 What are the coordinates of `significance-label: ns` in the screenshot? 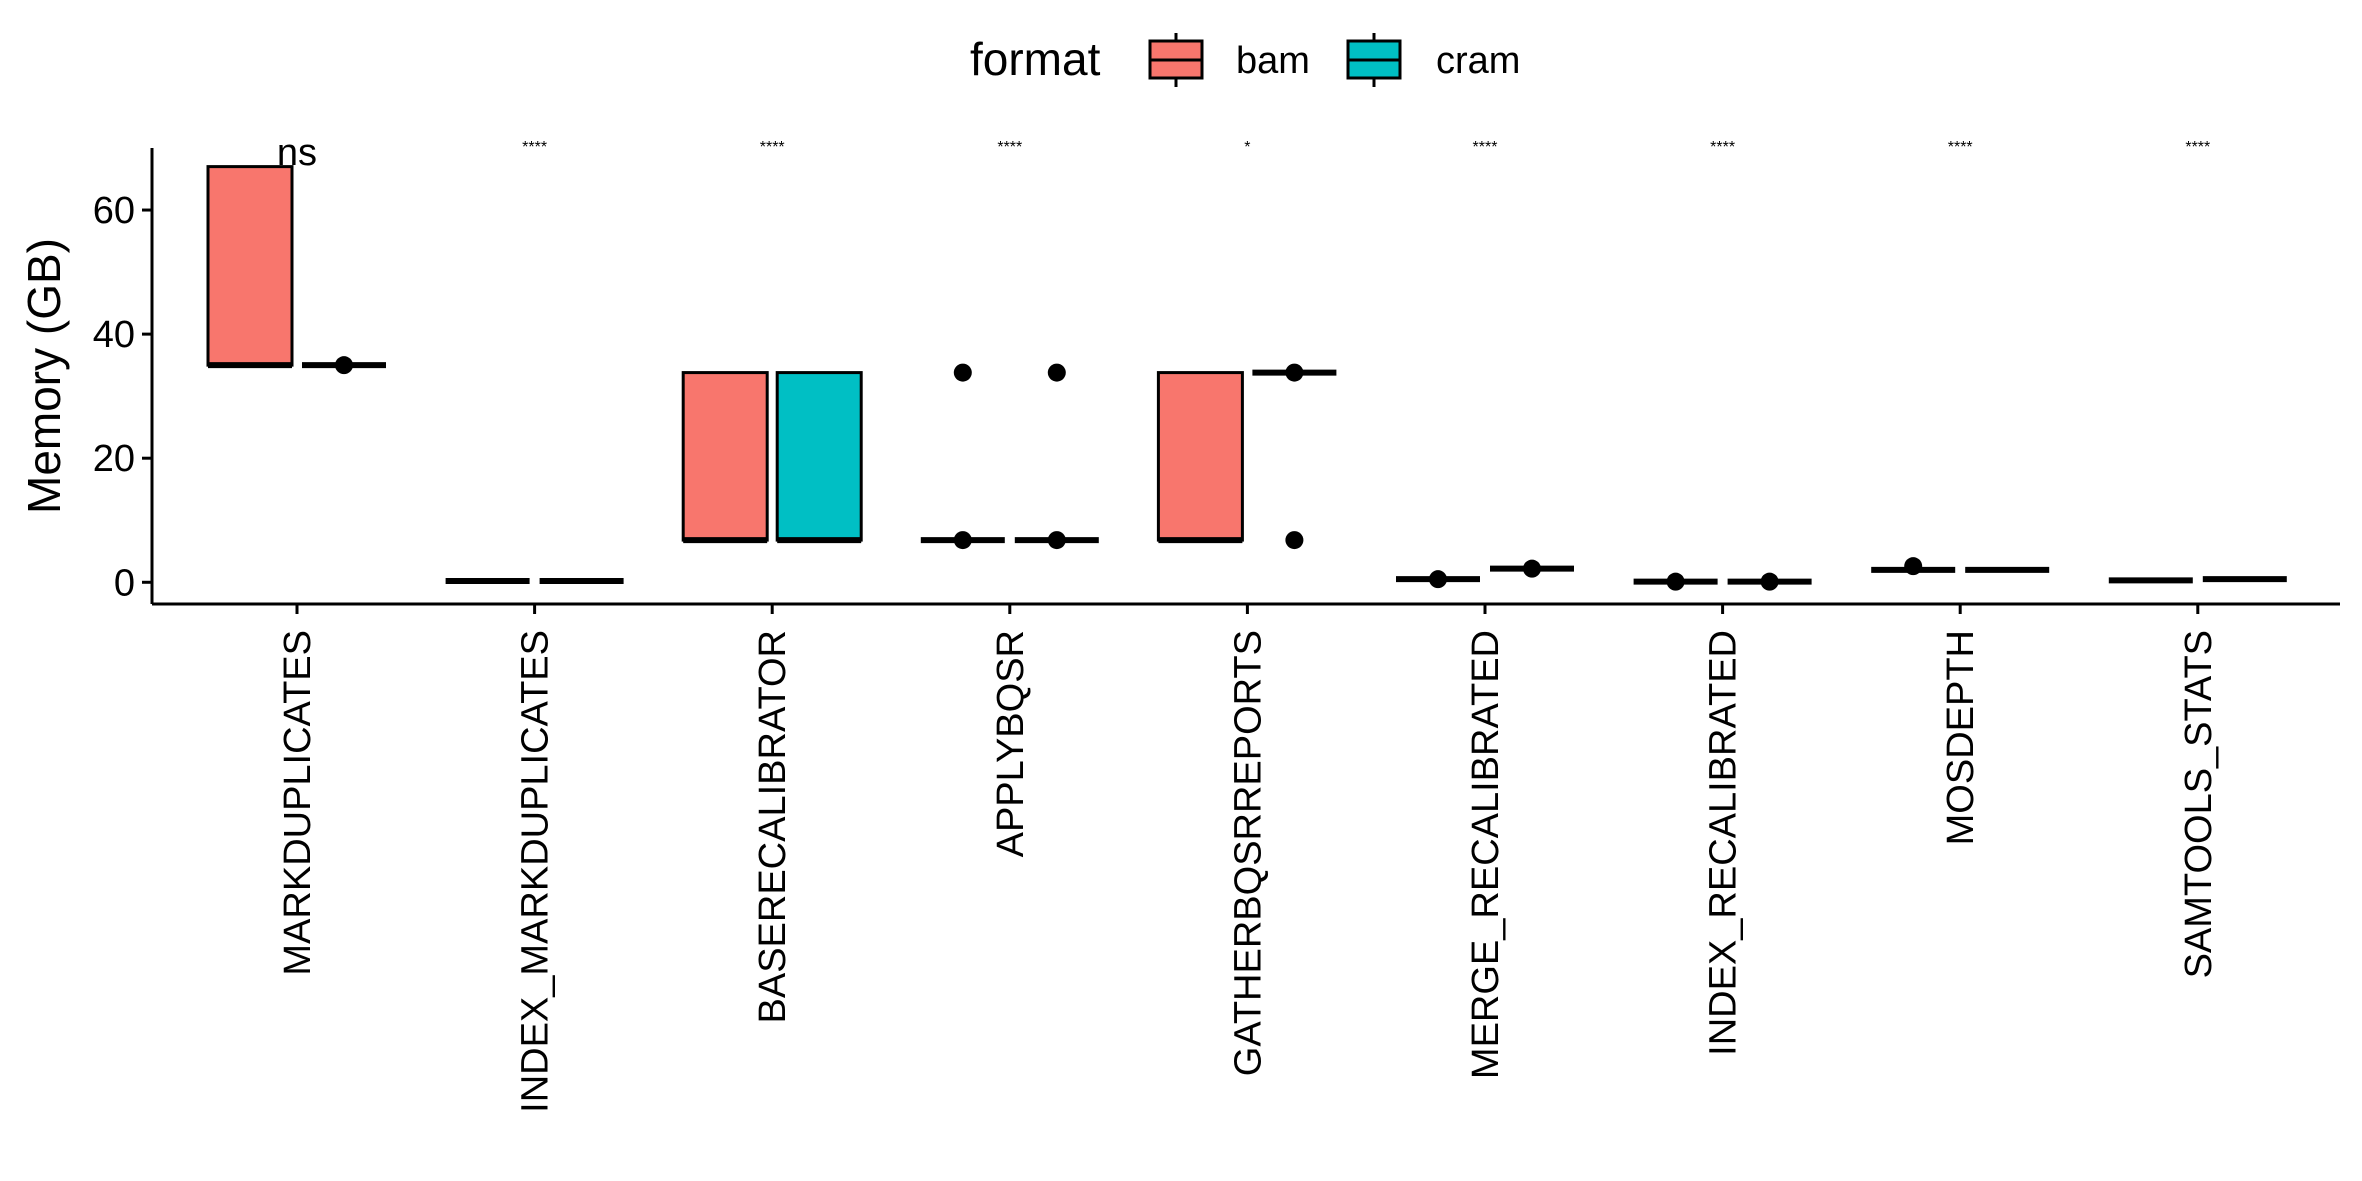 It's located at (297, 153).